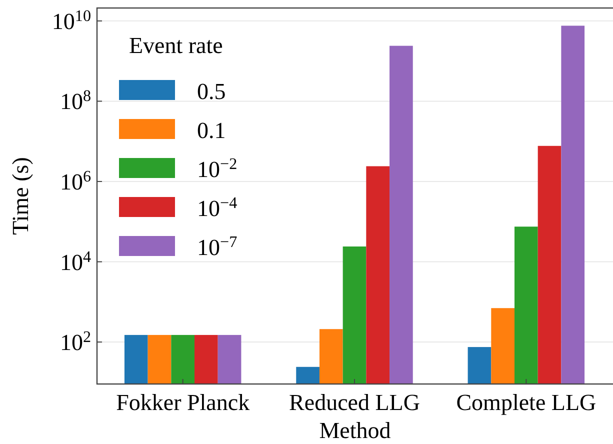  What do you see at coordinates (354, 402) in the screenshot?
I see `x-tick-label: Reduced LLG` at bounding box center [354, 402].